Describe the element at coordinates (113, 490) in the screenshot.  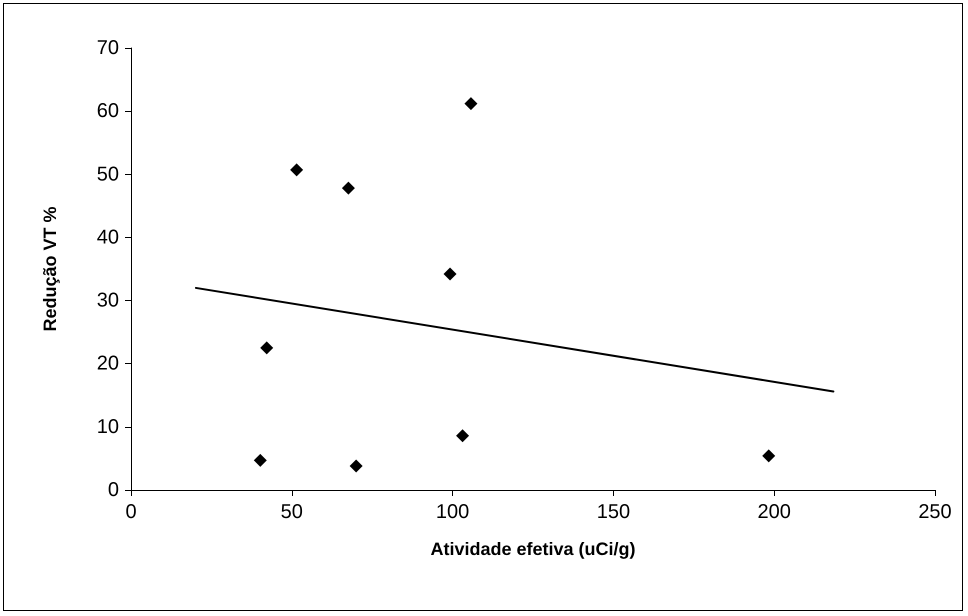
I see `y-tick-label: 0` at that location.